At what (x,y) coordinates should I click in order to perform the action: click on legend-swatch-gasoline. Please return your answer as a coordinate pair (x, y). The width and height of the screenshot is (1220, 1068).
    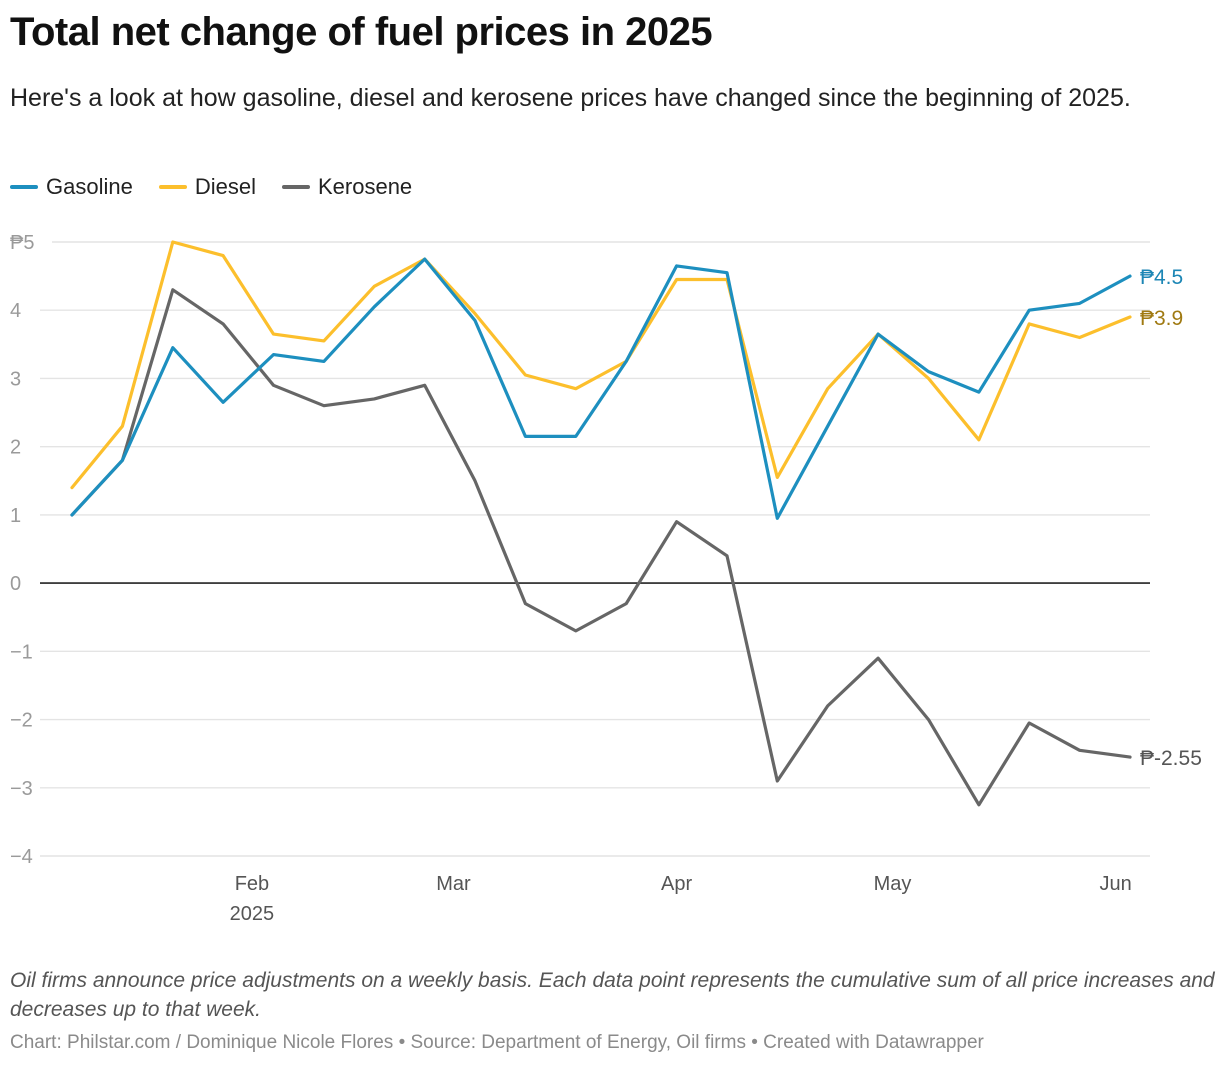
    Looking at the image, I should click on (24, 187).